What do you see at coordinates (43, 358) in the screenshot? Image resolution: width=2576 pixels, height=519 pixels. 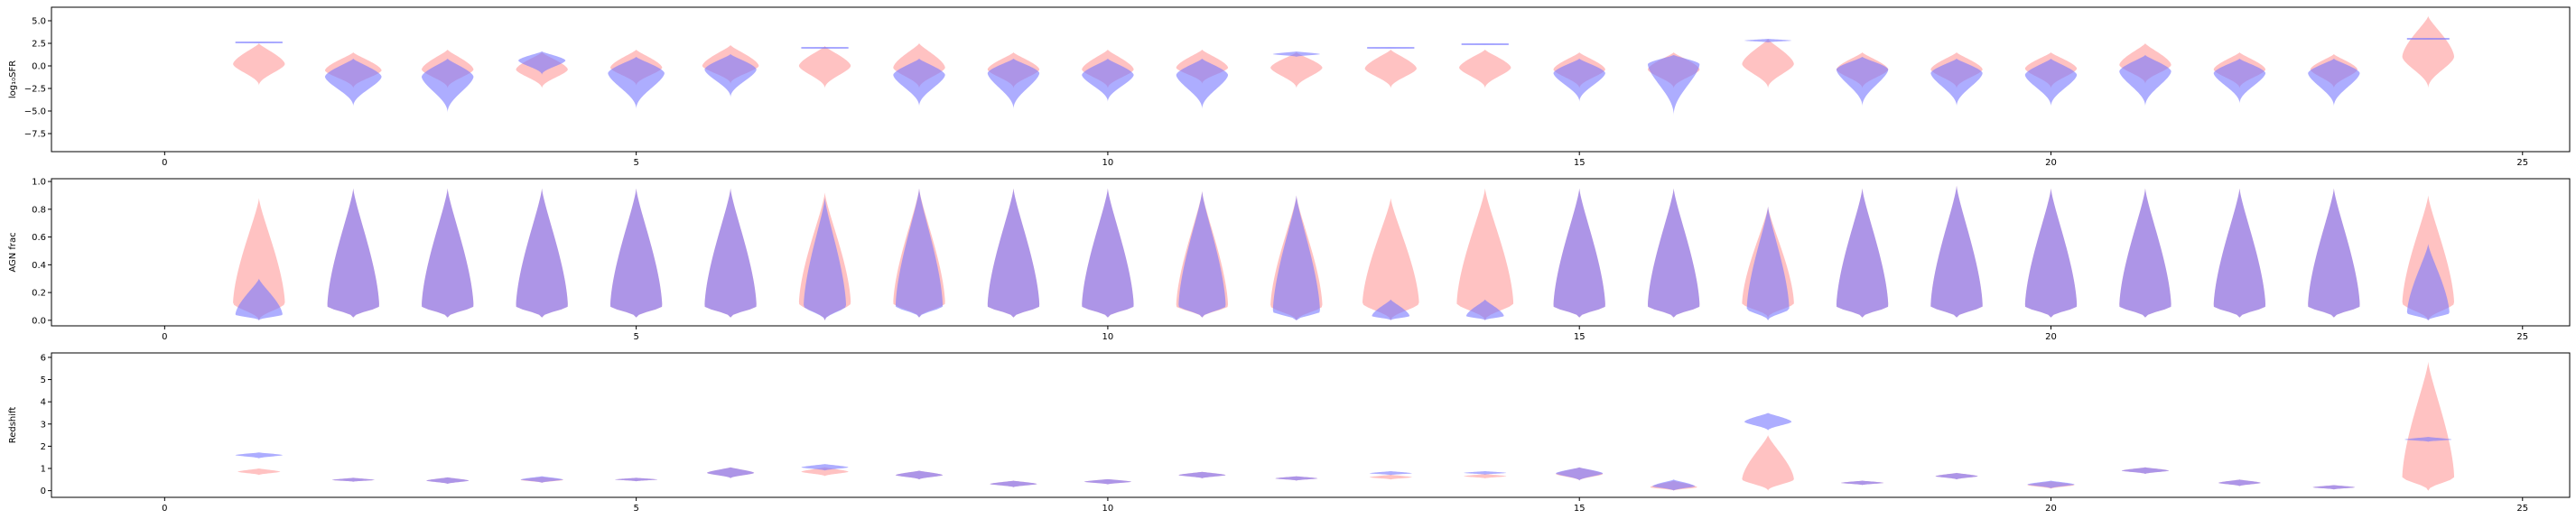 I see `y-tick-label: 6` at bounding box center [43, 358].